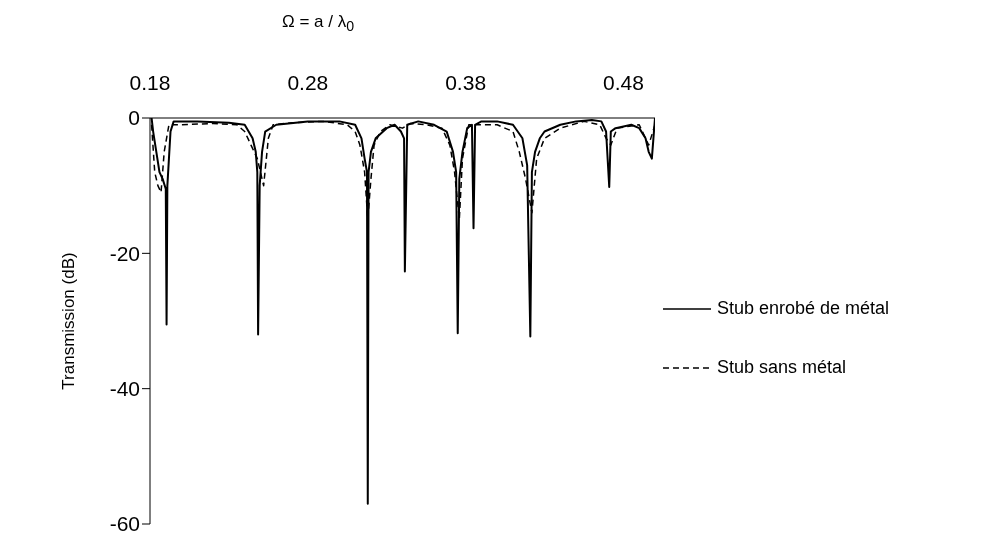 The width and height of the screenshot is (1002, 547). I want to click on x-tick-label: 0.28, so click(308, 82).